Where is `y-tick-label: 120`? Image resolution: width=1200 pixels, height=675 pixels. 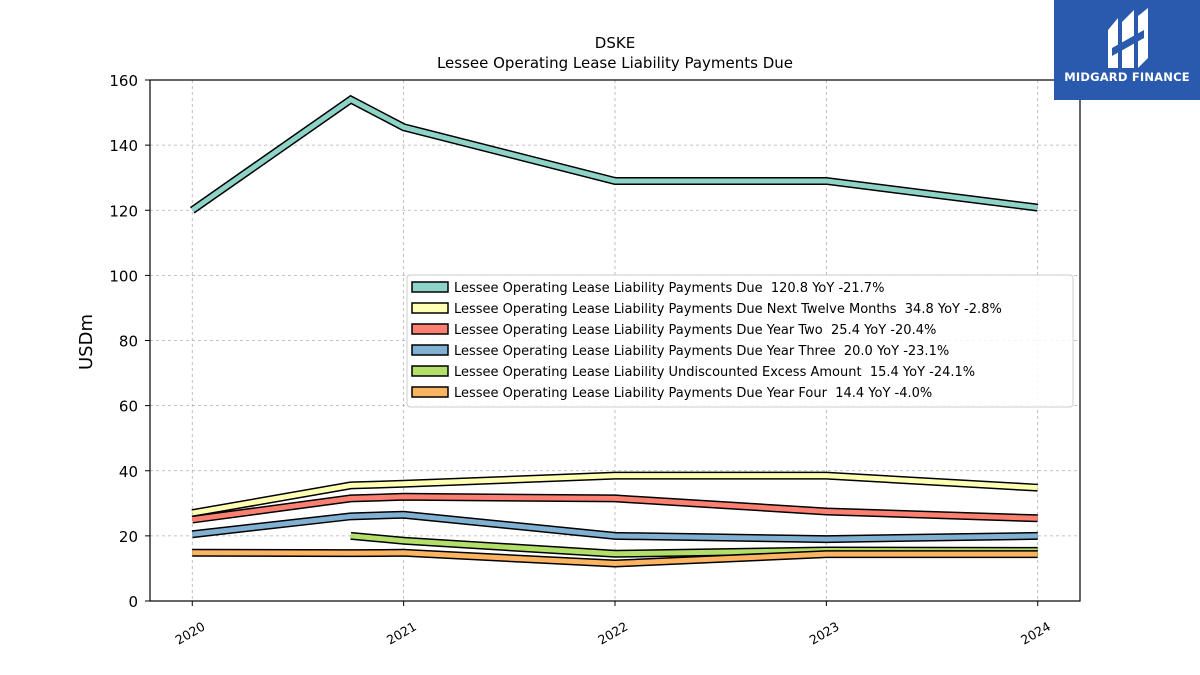 y-tick-label: 120 is located at coordinates (123, 211).